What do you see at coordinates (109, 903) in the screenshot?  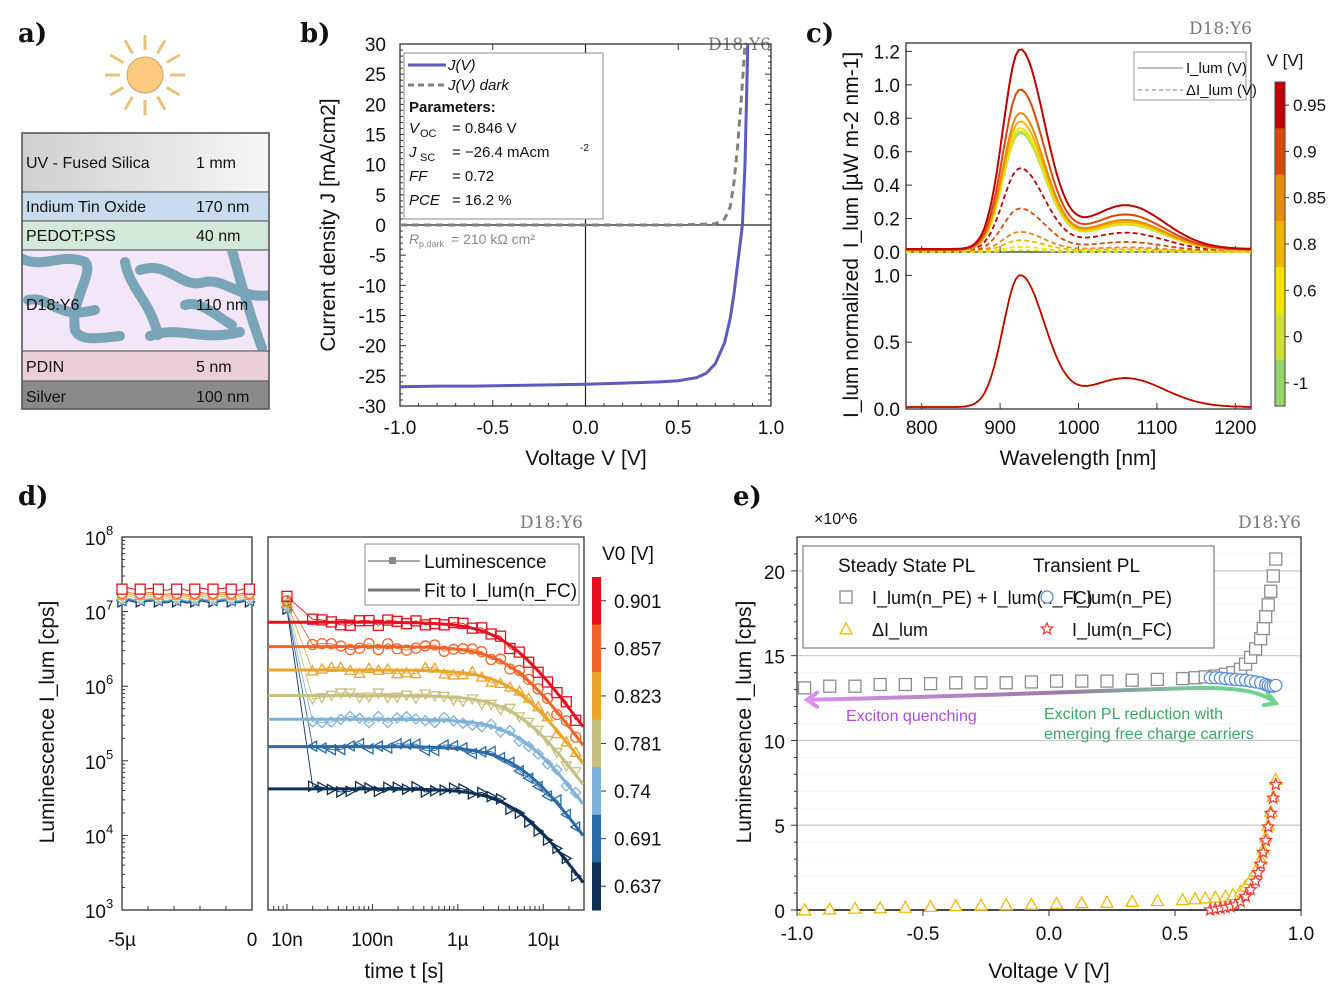 I see `y-tick-exponent-d: 3` at bounding box center [109, 903].